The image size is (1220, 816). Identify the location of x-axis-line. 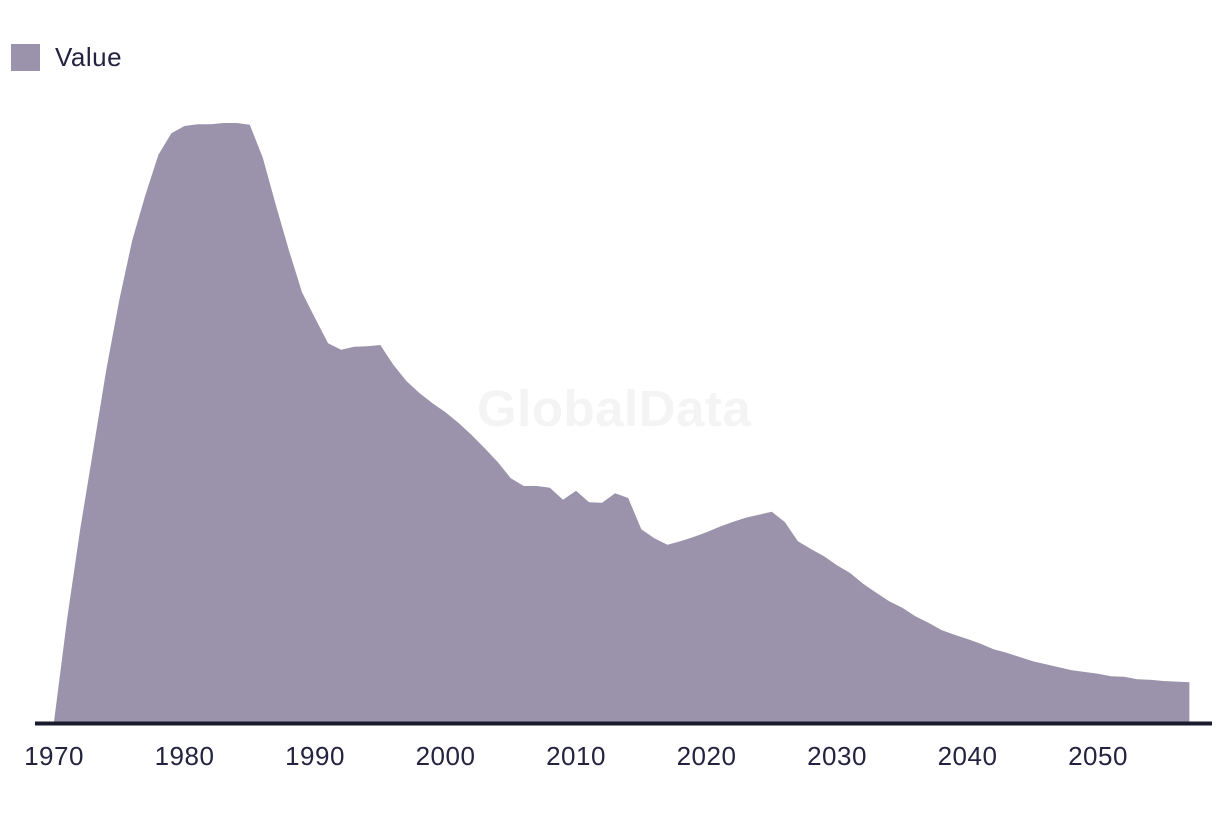
(623, 723).